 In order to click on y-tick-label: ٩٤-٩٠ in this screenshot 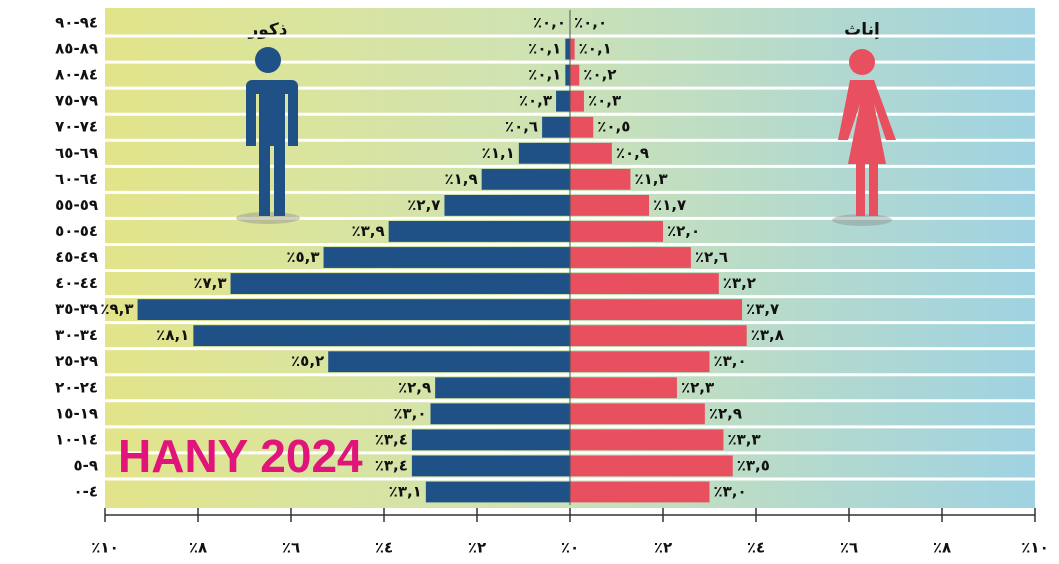, I will do `click(76, 23)`.